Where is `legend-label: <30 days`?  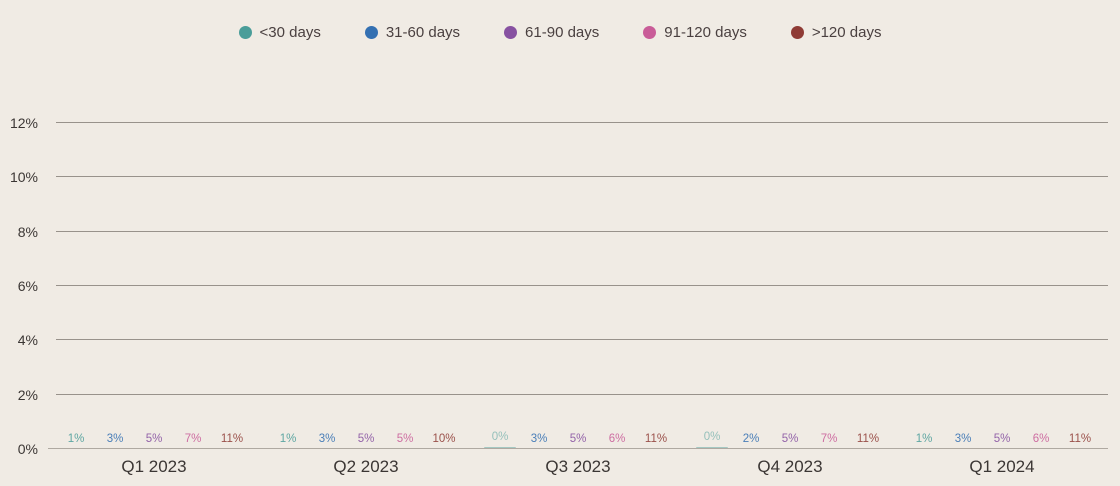
legend-label: <30 days is located at coordinates (290, 32).